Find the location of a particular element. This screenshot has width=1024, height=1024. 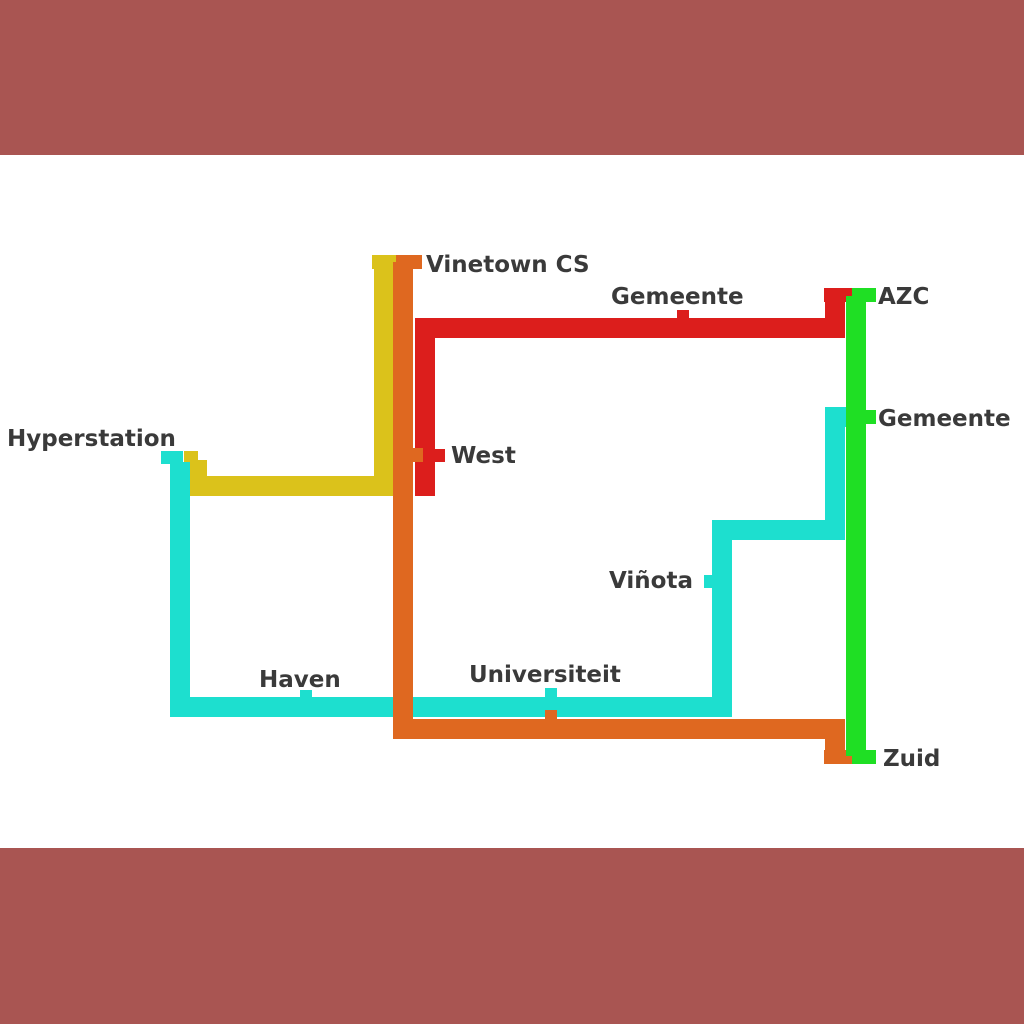

station-label-hyperstation: Hyperstation is located at coordinates (91, 439).